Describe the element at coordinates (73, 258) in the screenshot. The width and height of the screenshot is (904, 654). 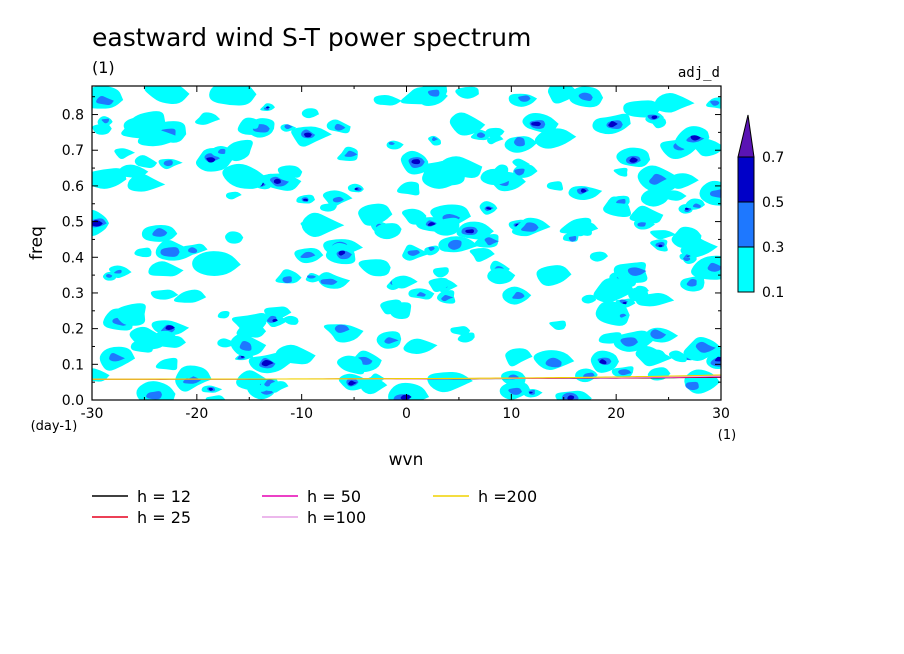
I see `y-tick-label: 0.4` at that location.